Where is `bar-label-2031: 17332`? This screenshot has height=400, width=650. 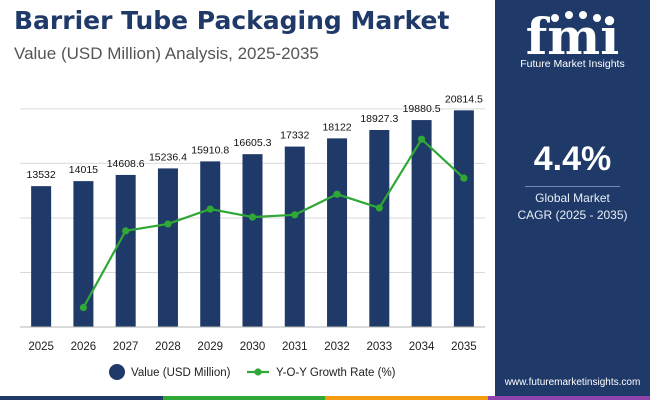
bar-label-2031: 17332 is located at coordinates (294, 136).